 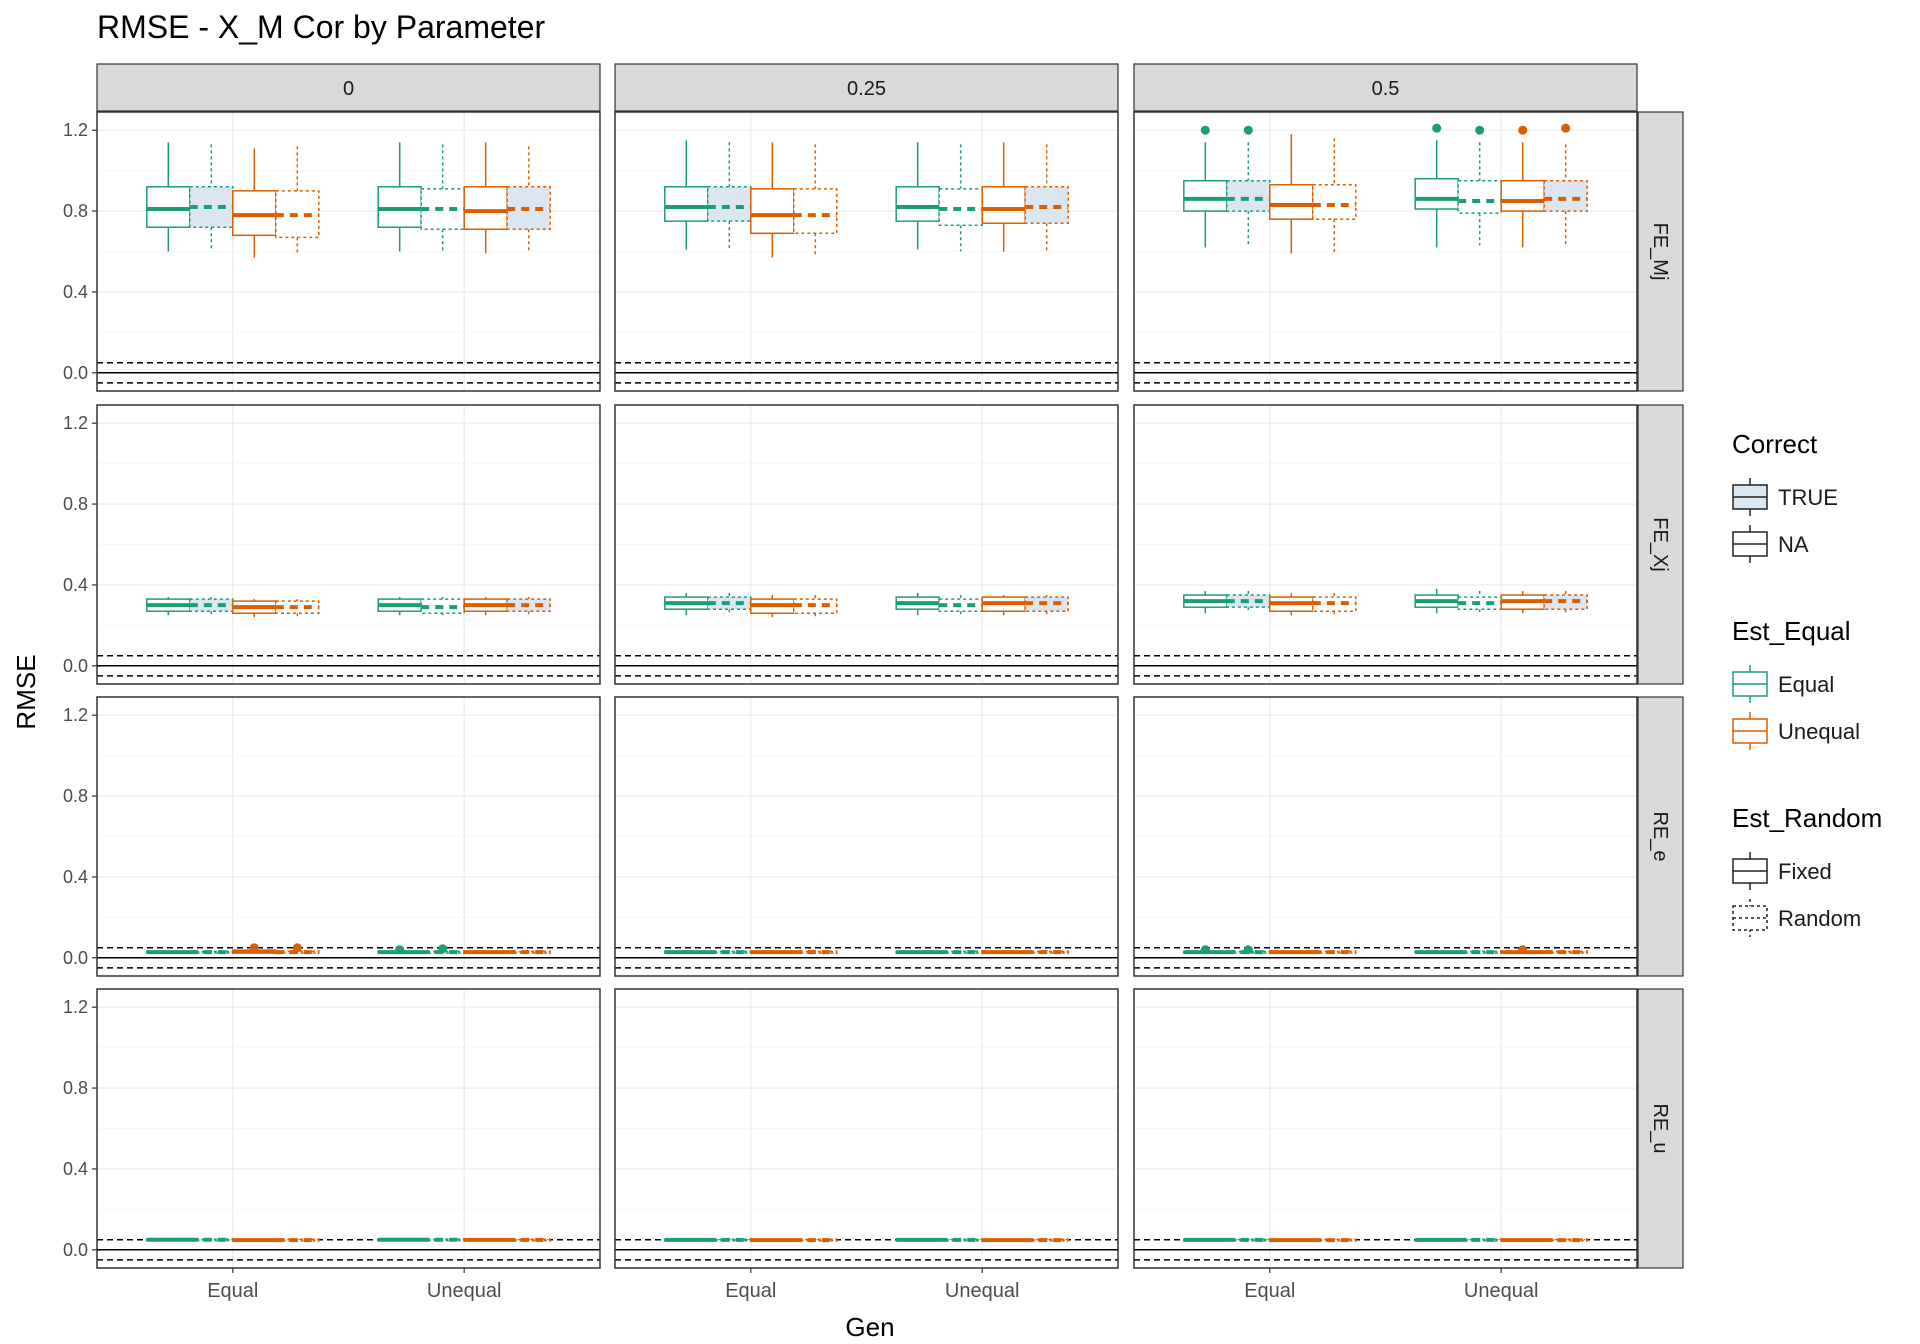 What do you see at coordinates (1819, 731) in the screenshot?
I see `legend-label: Unequal` at bounding box center [1819, 731].